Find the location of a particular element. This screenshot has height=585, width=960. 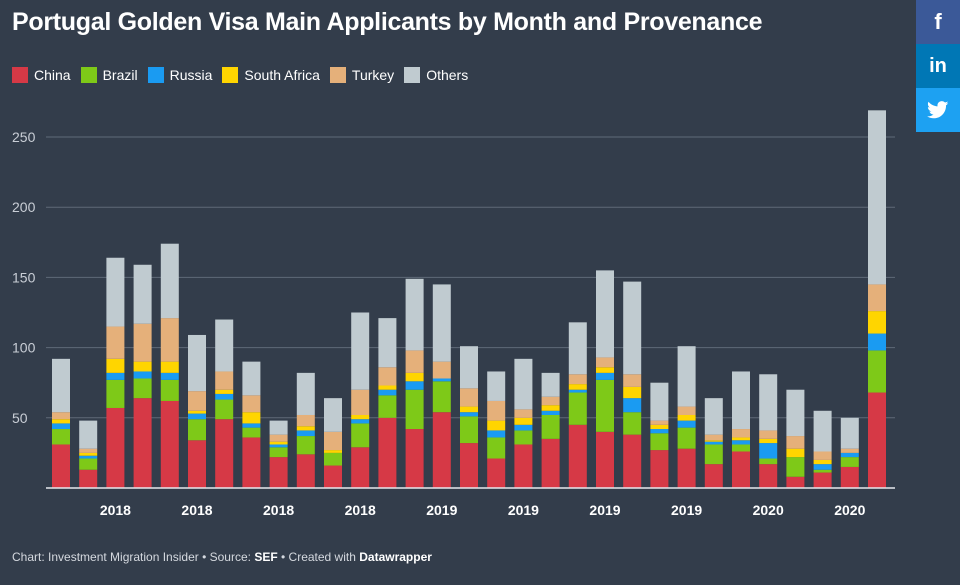

legend-item-brazil: Brazil is located at coordinates (109, 75).